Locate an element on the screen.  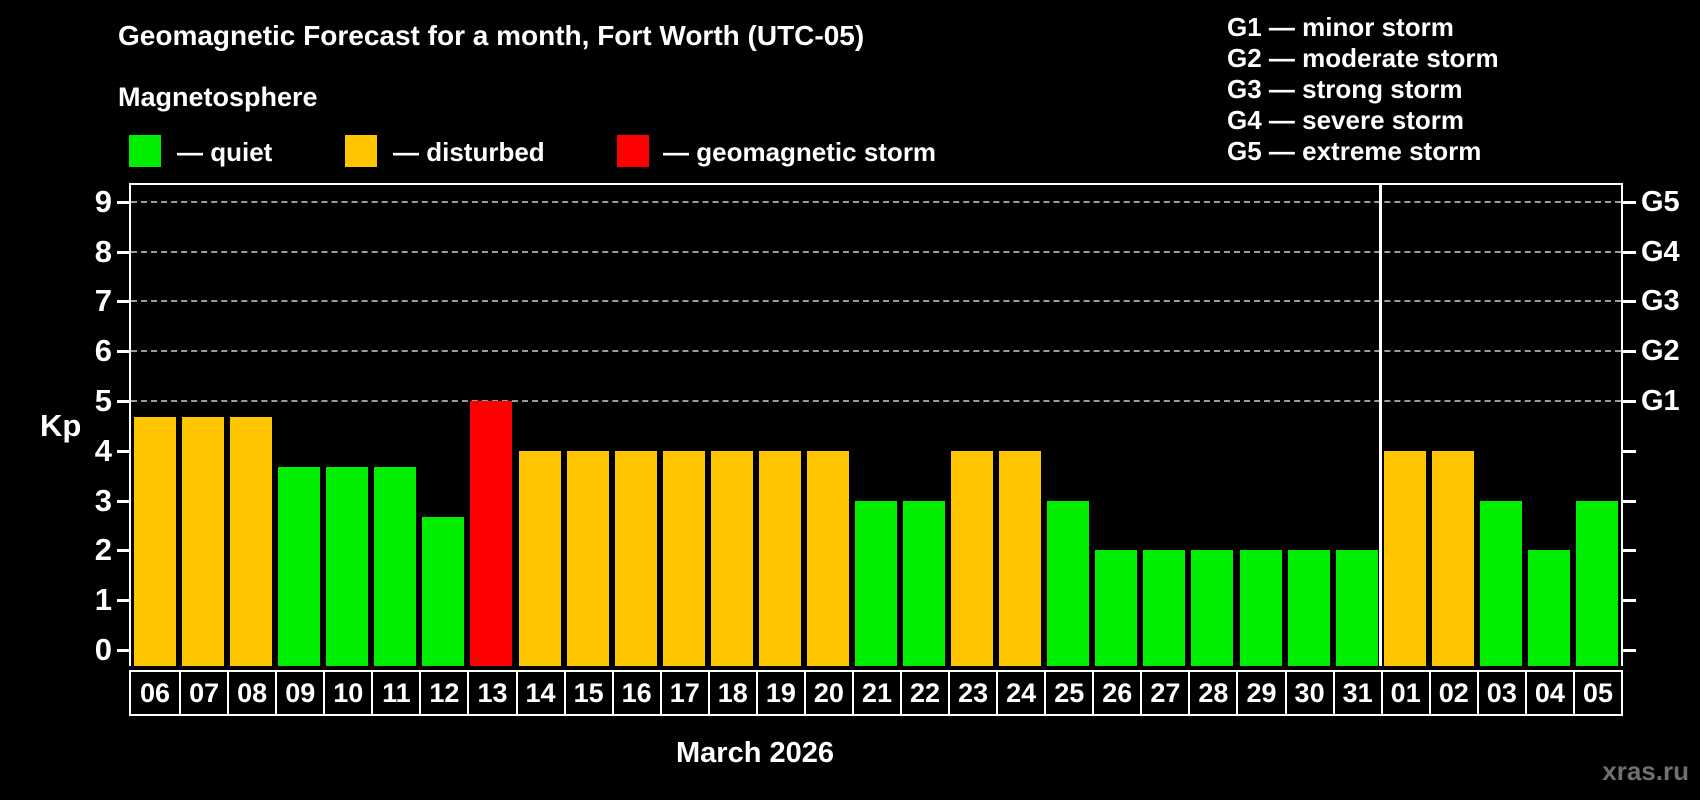
date-cell-21: 21 is located at coordinates (875, 693).